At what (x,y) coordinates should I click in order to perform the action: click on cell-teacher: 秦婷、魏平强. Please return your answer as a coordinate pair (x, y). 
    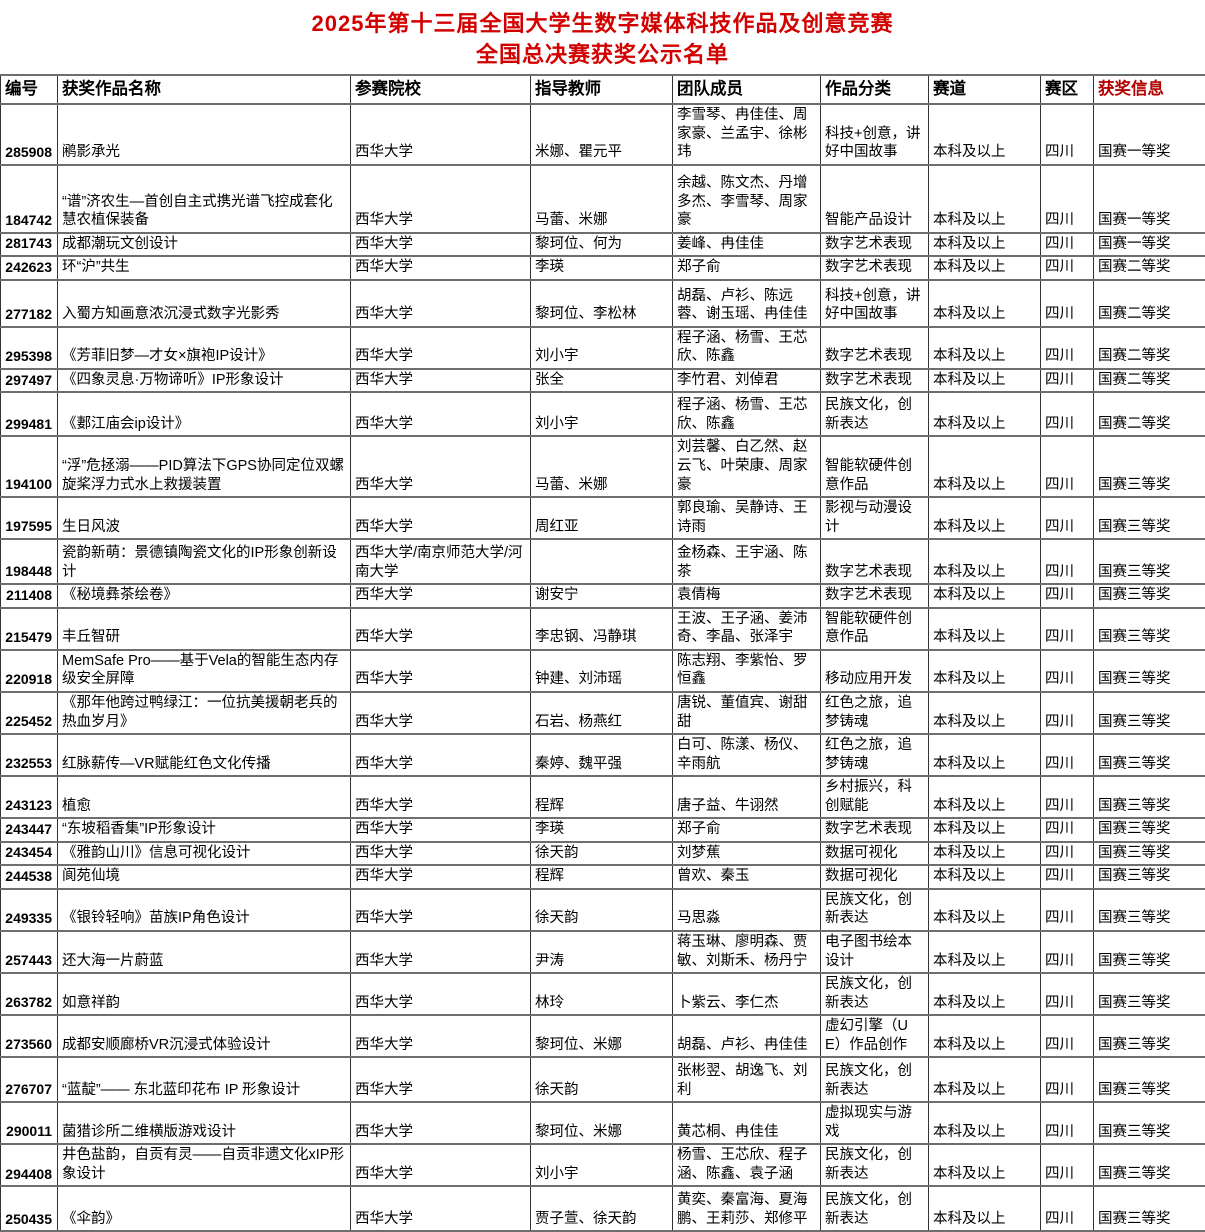
    Looking at the image, I should click on (602, 755).